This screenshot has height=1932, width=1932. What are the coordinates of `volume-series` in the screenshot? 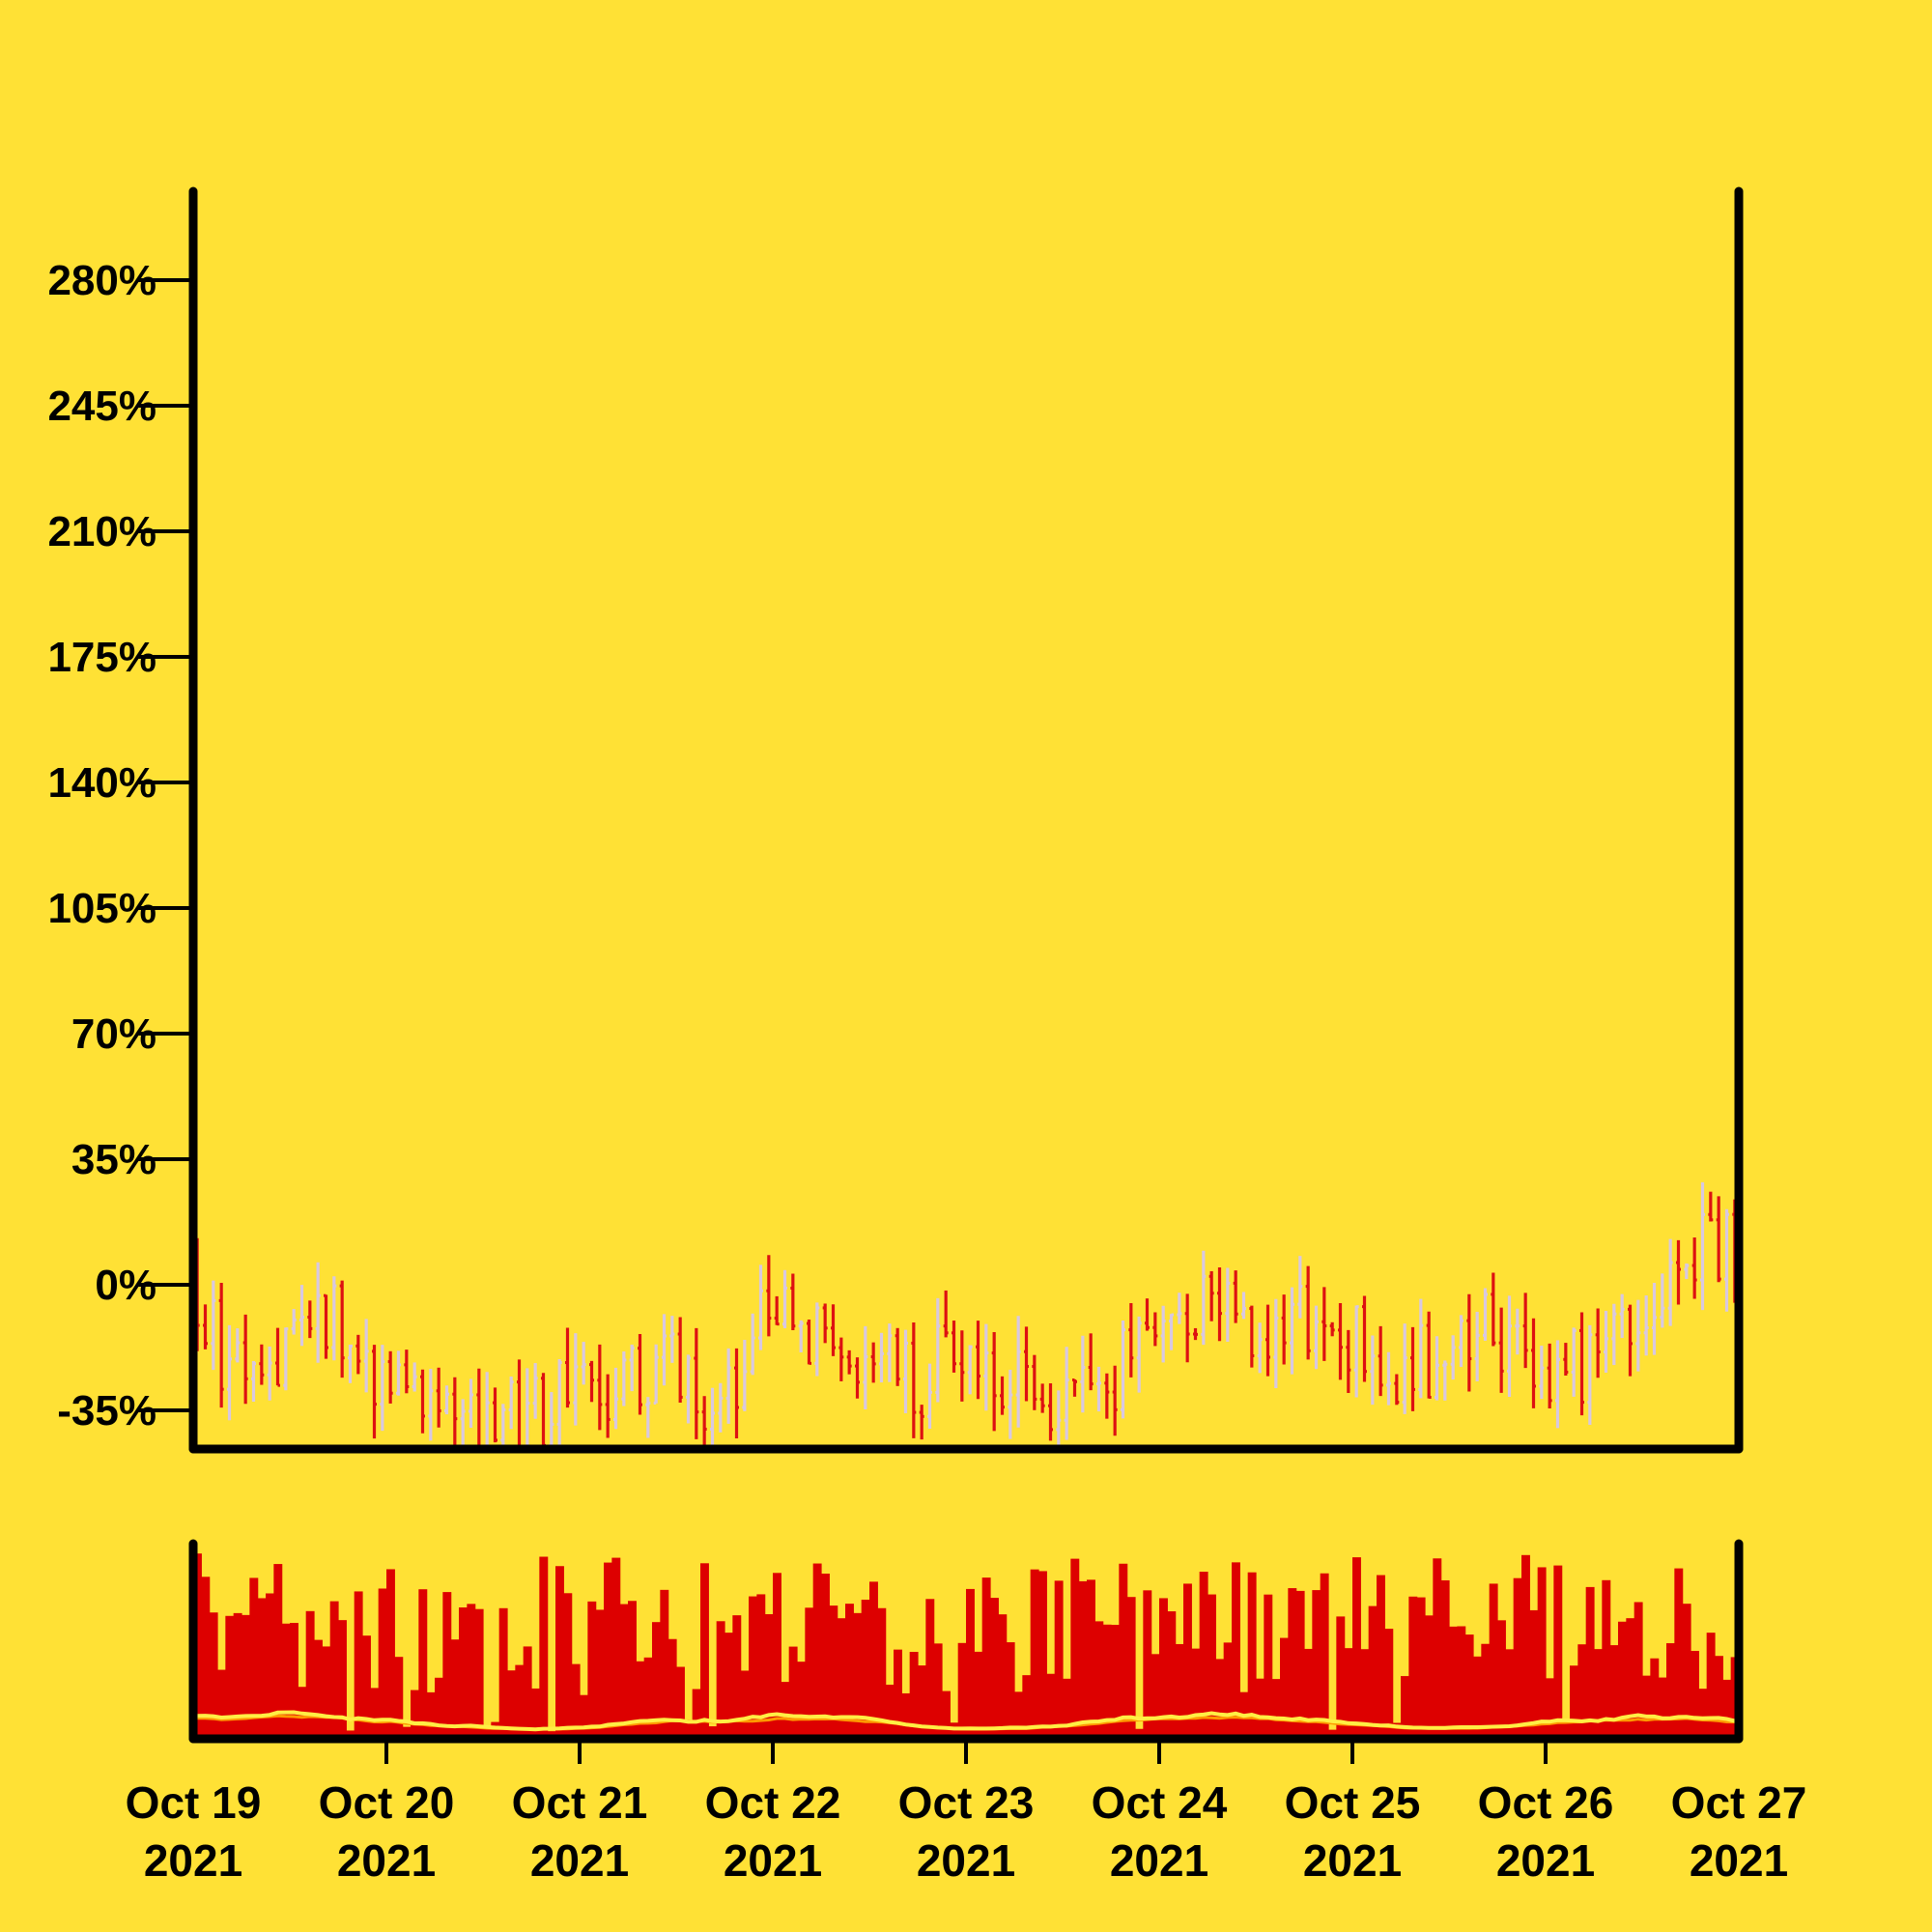 It's located at (966, 1644).